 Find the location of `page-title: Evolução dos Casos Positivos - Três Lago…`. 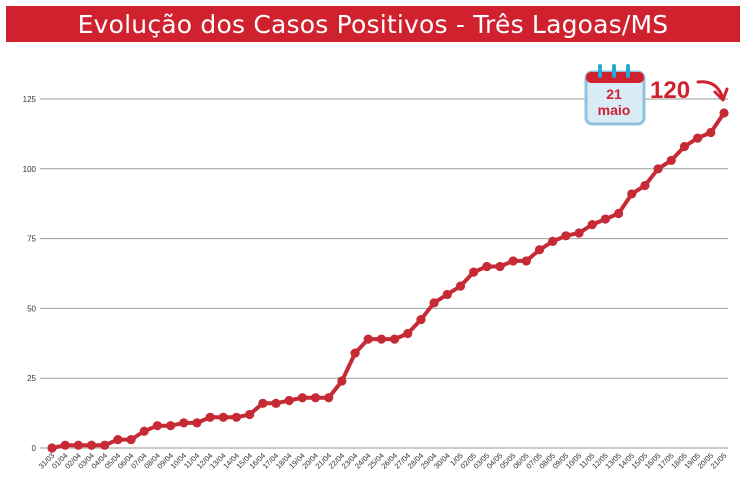

page-title: Evolução dos Casos Positivos - Três Lago… is located at coordinates (373, 24).